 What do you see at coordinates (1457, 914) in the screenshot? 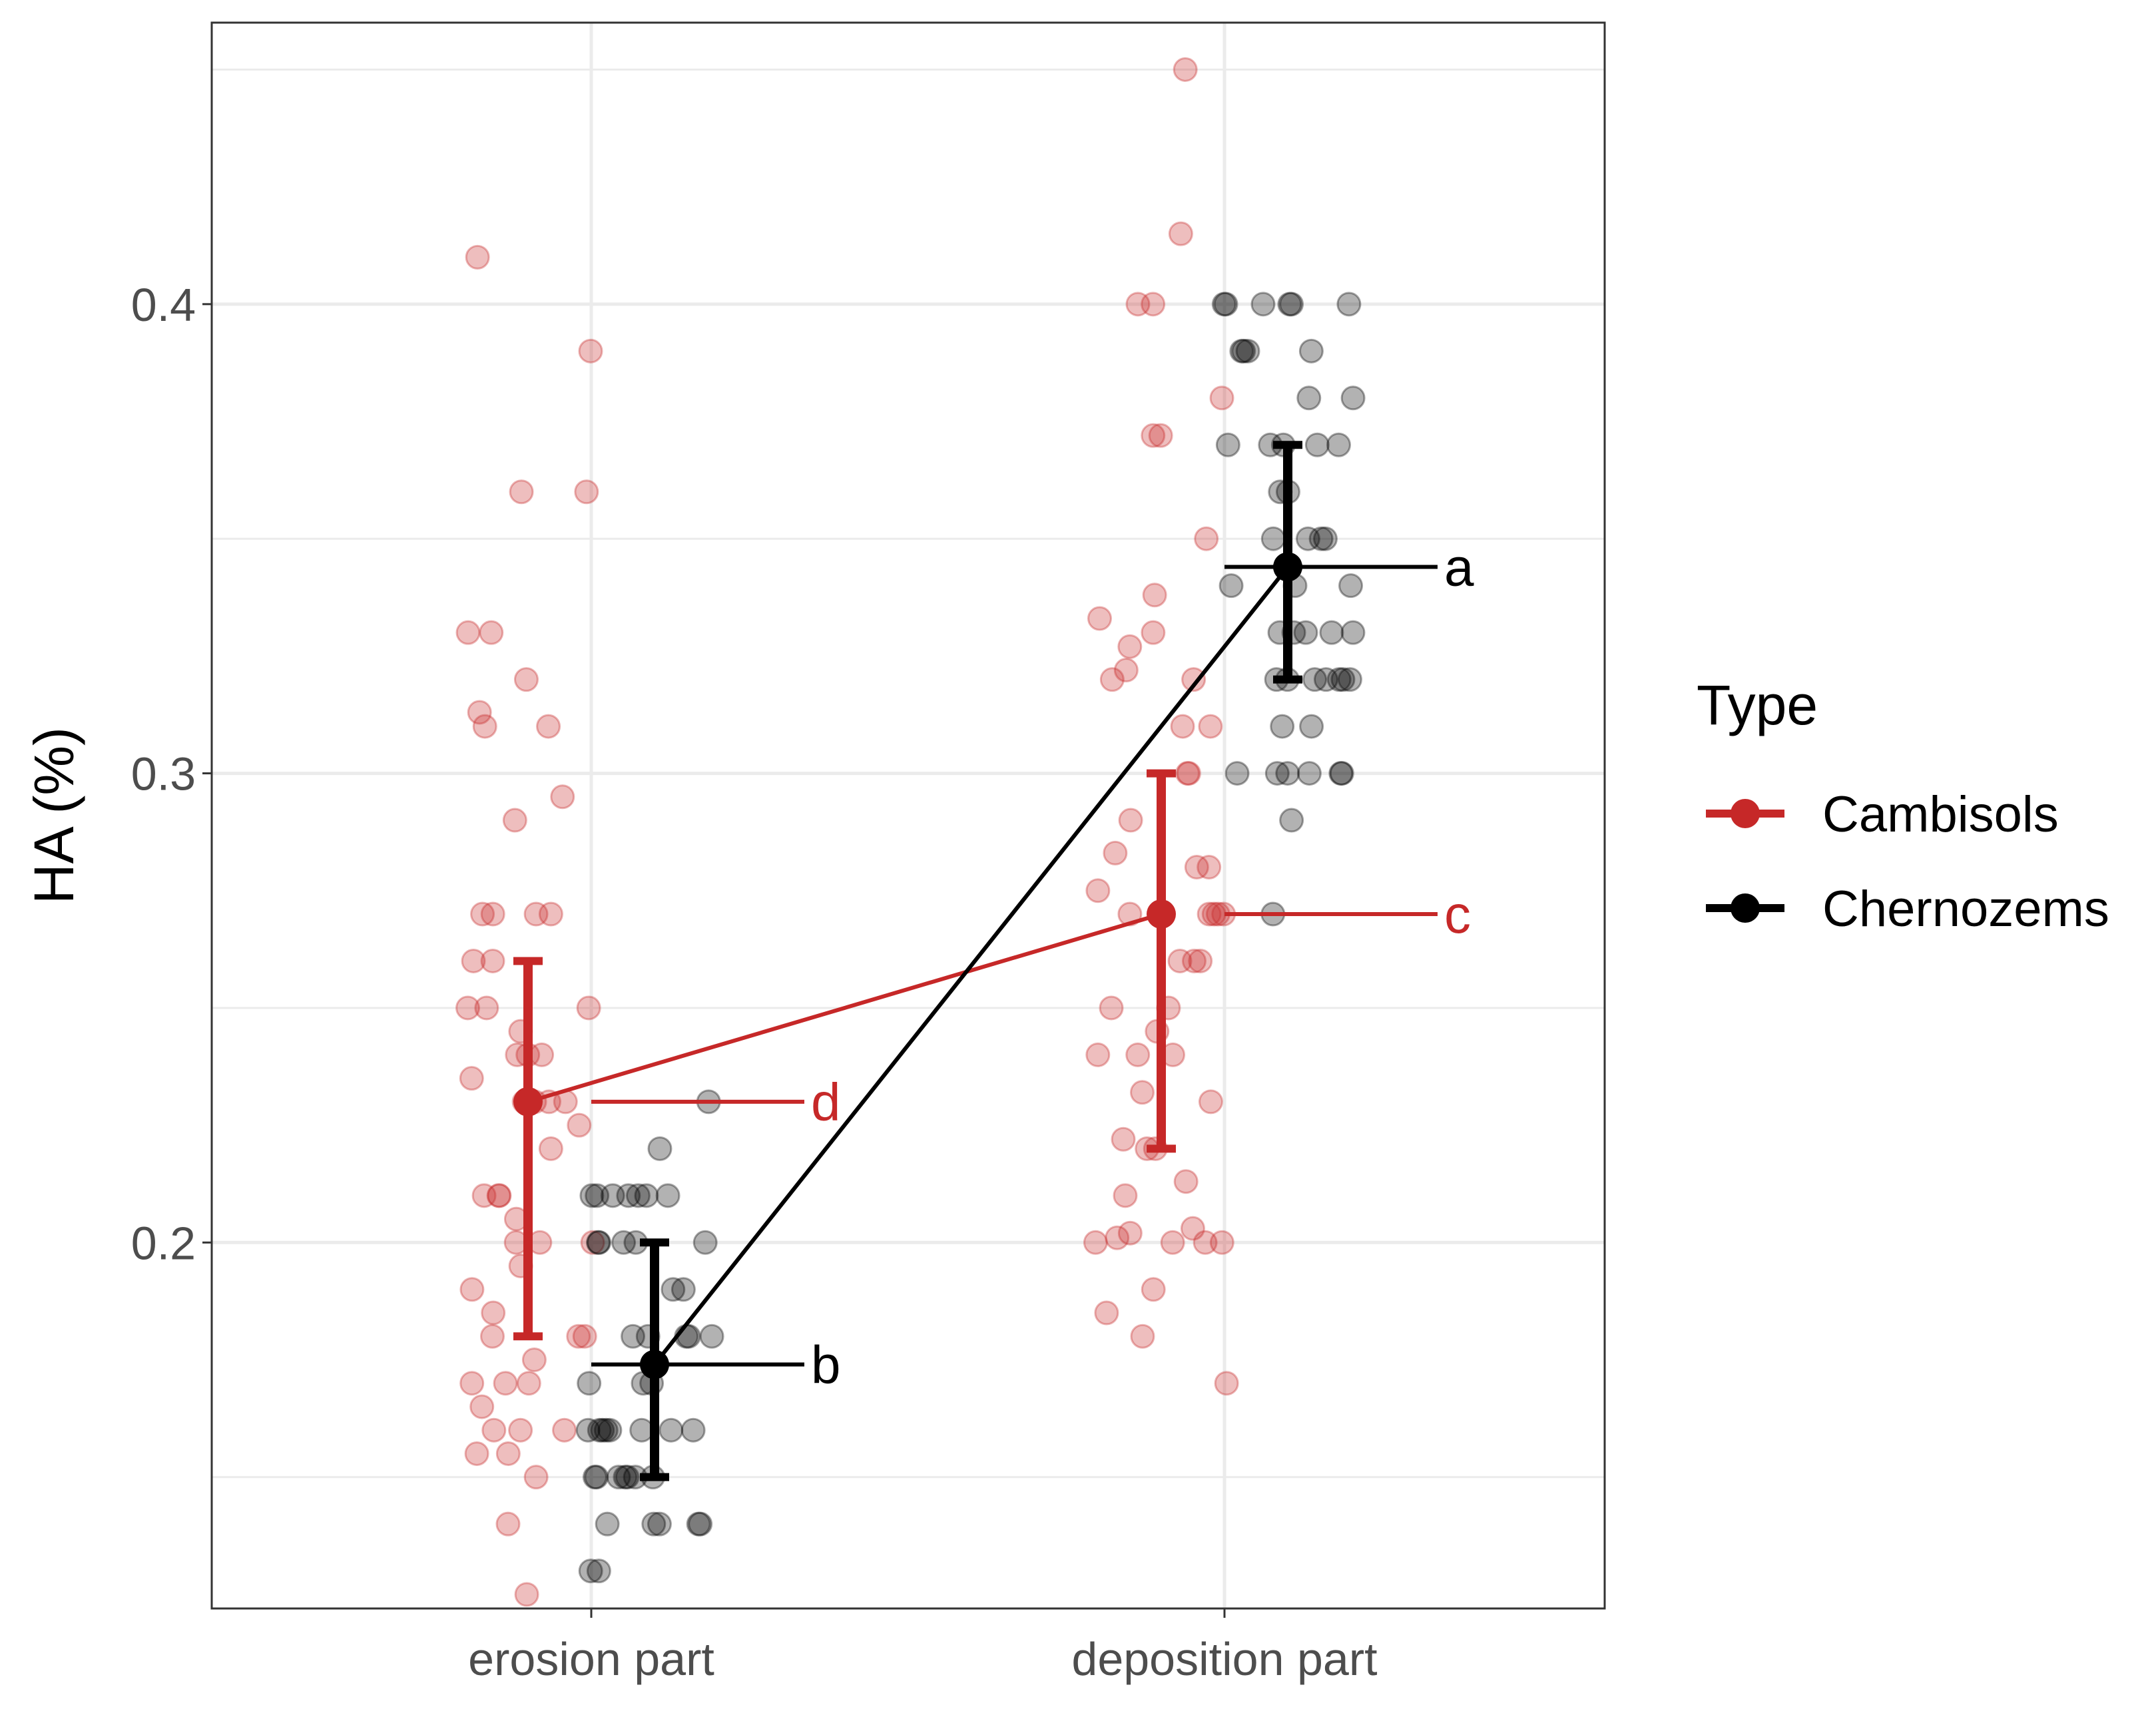
I see `significance-letter: c` at bounding box center [1457, 914].